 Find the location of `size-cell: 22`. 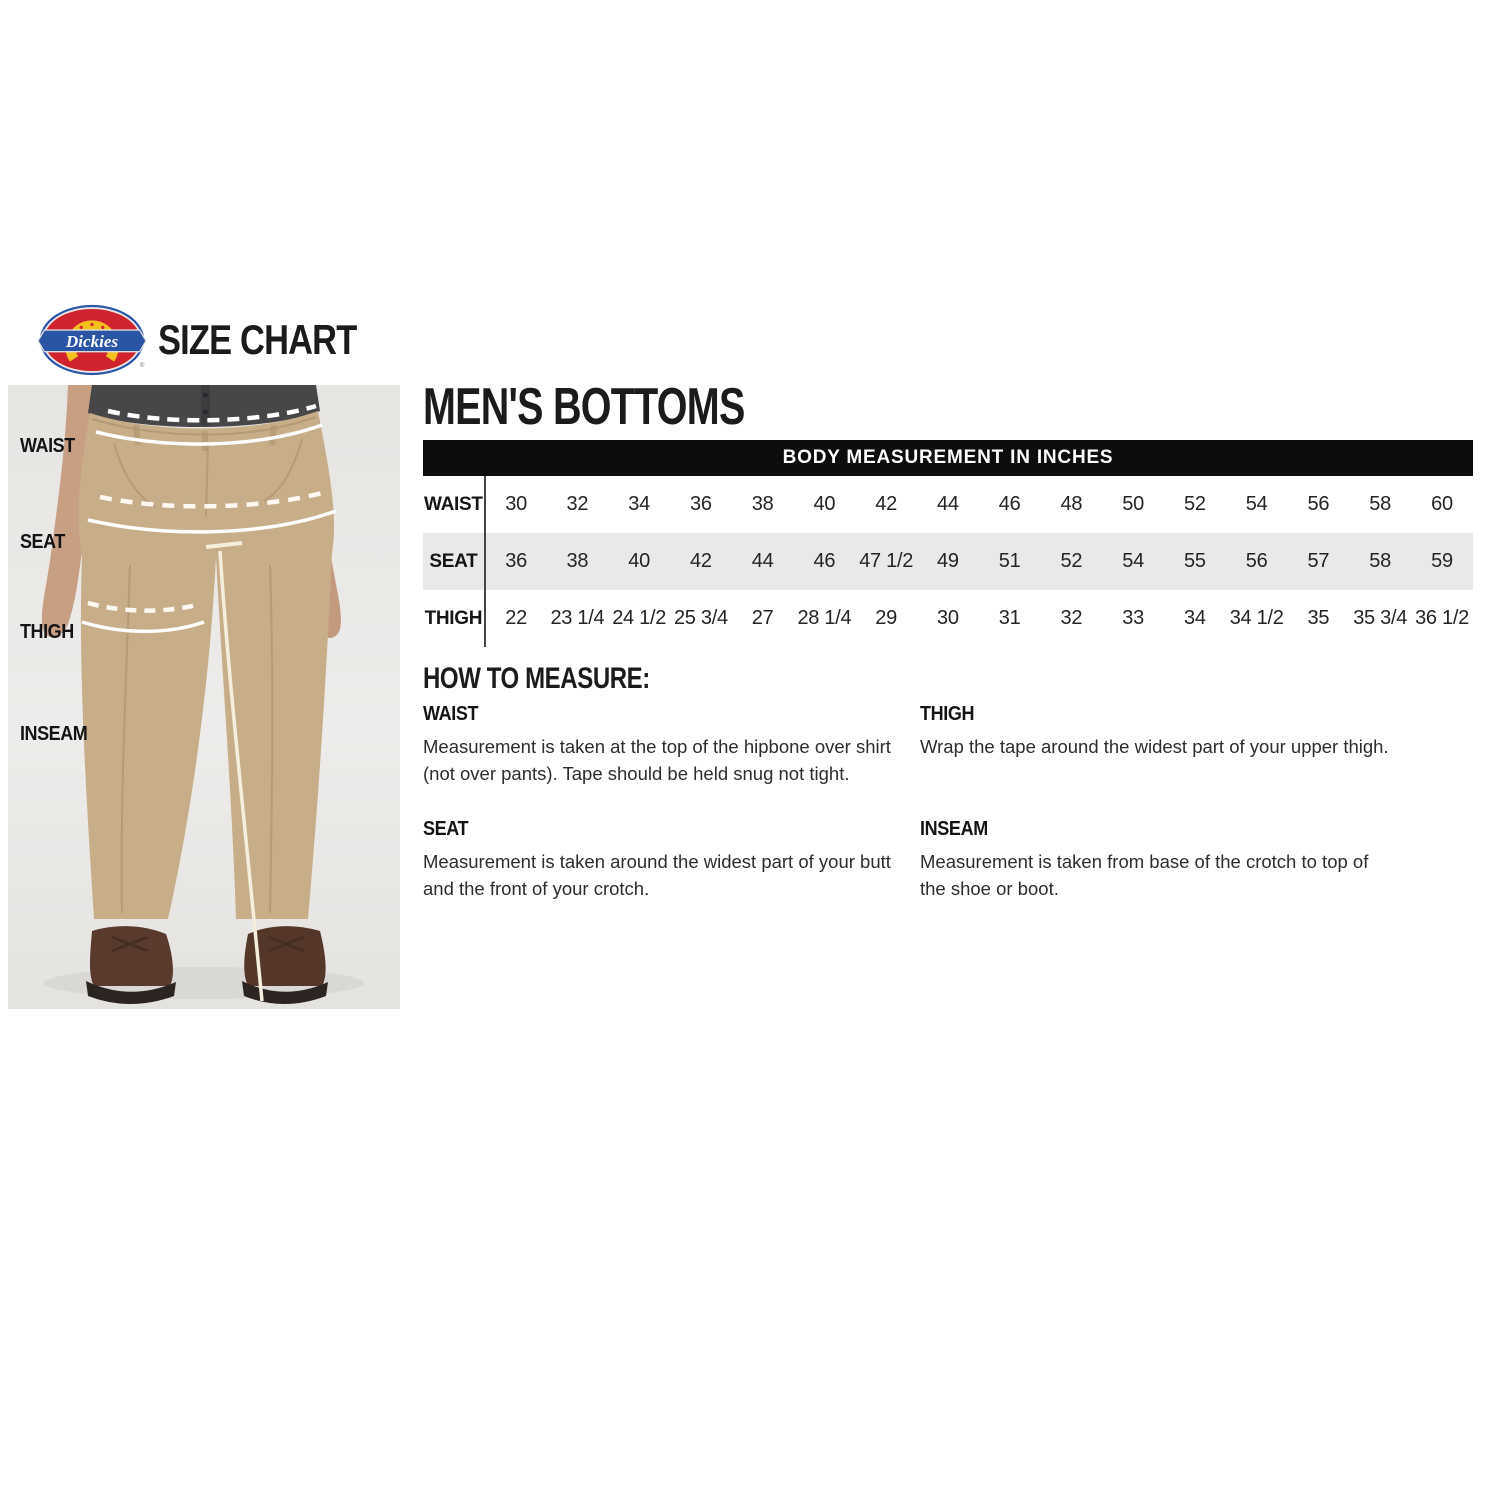

size-cell: 22 is located at coordinates (516, 618).